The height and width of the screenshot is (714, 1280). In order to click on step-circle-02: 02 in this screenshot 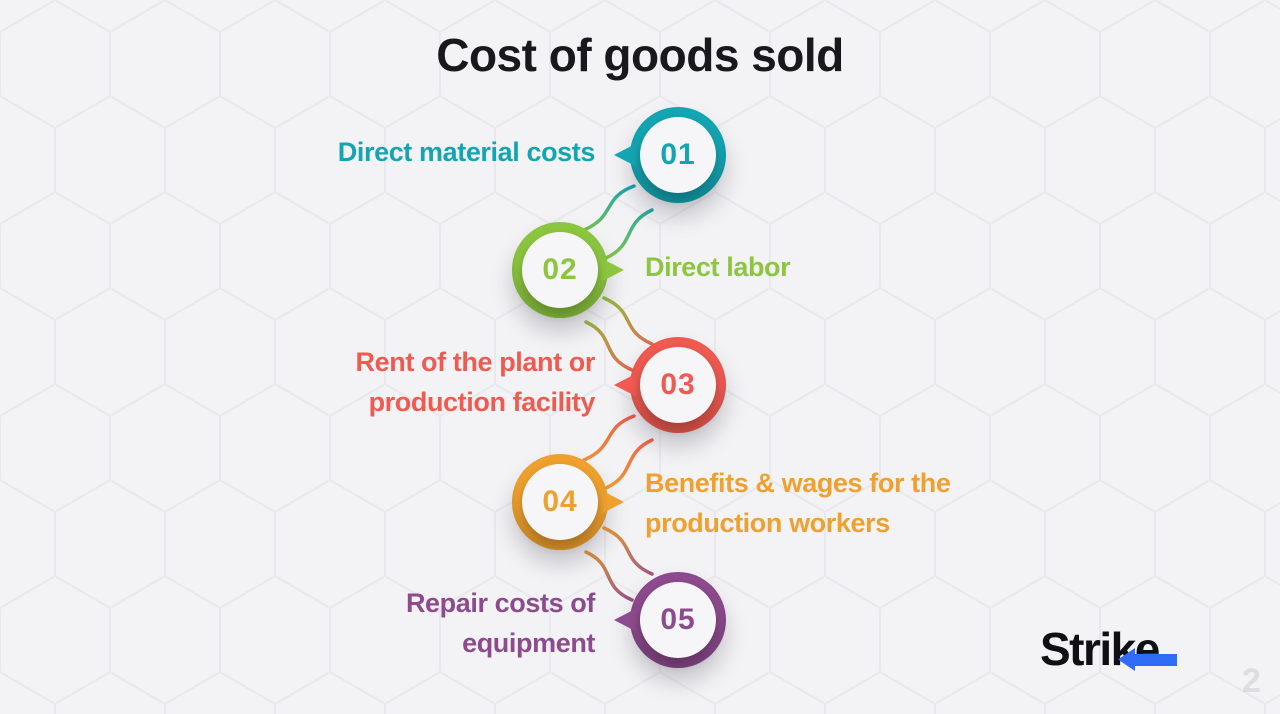, I will do `click(568, 270)`.